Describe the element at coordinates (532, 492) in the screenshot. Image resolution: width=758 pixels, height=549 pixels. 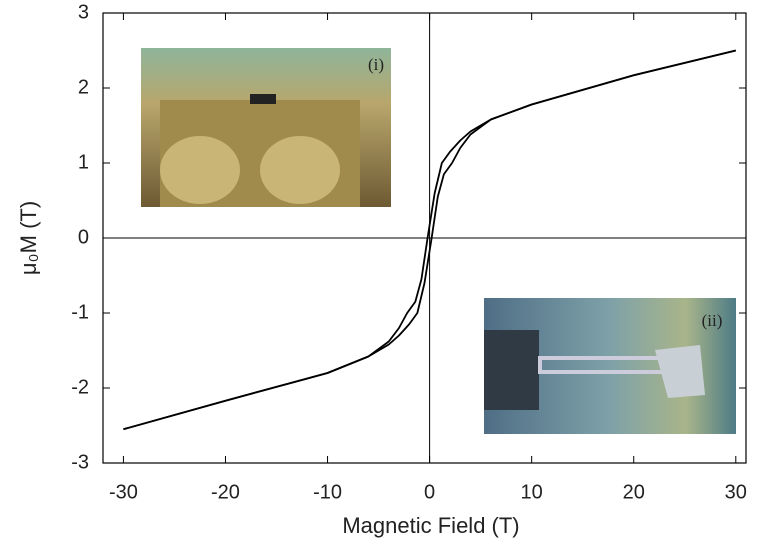
I see `x-tick-label: 10` at that location.